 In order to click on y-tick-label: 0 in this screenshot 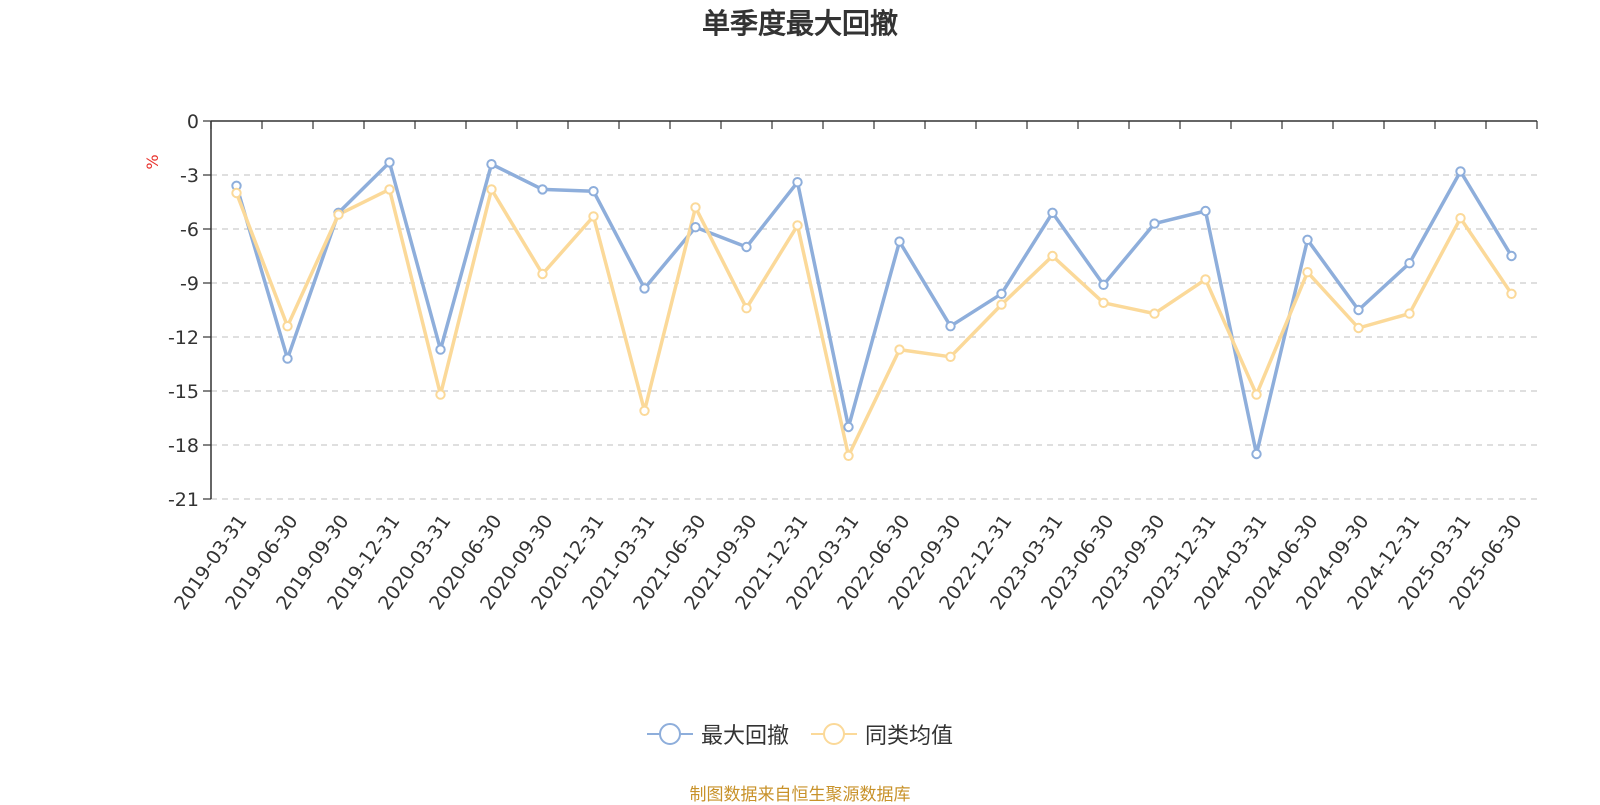, I will do `click(193, 122)`.